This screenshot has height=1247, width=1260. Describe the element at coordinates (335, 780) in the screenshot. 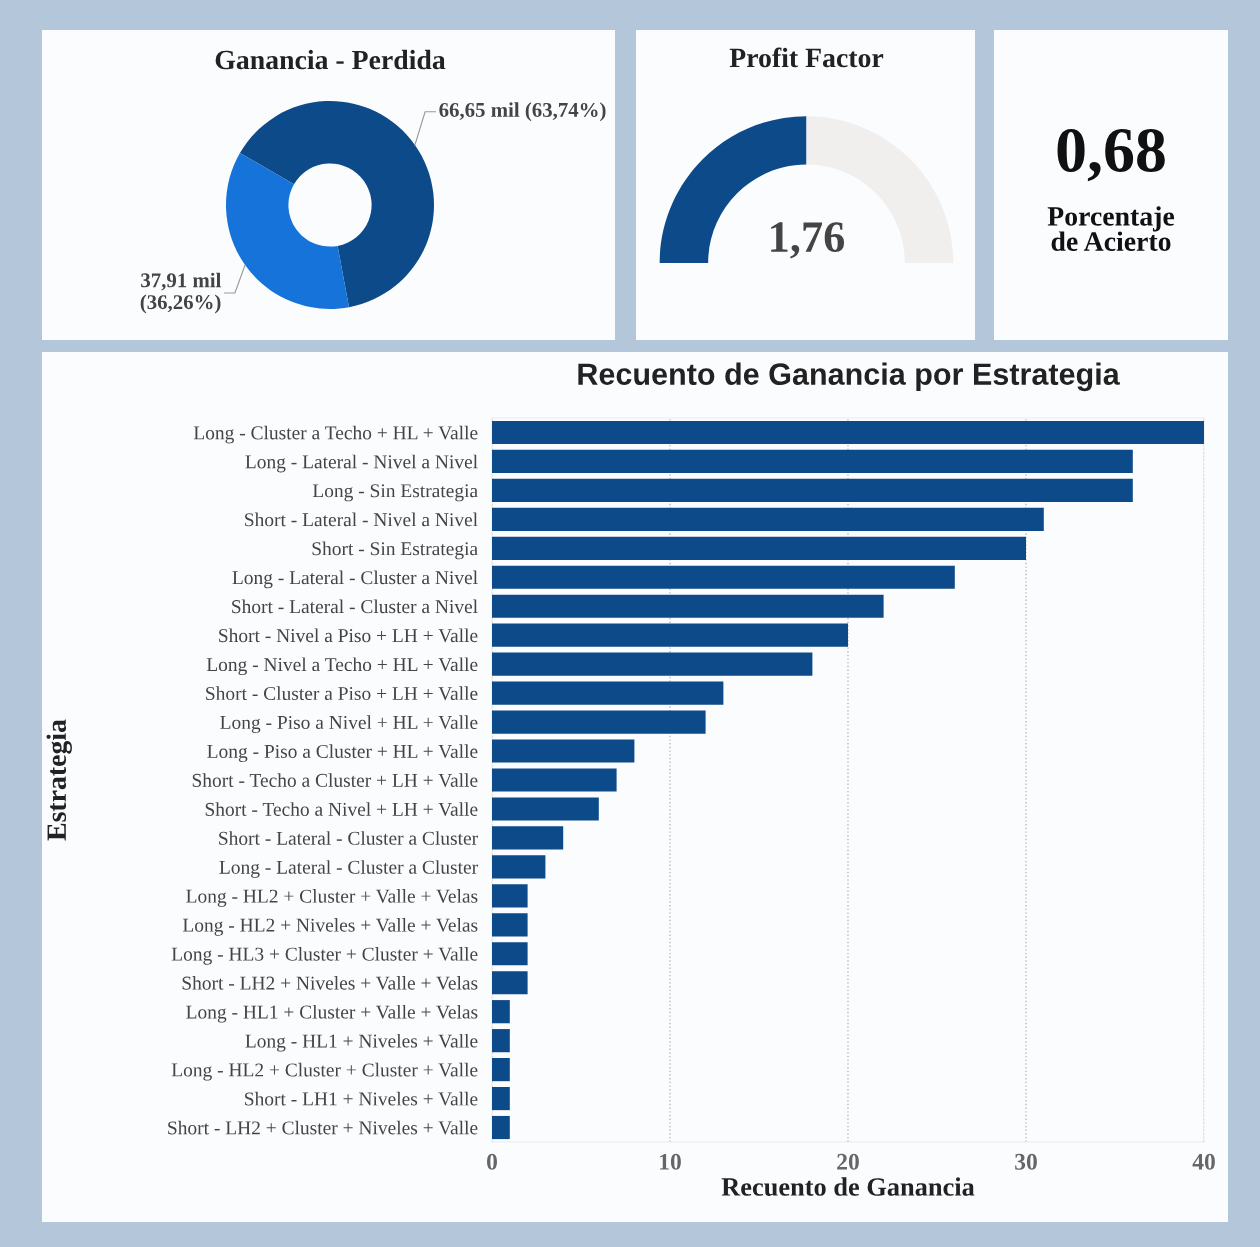

I see `y-tick-label: Short - Techo a Cluster + LH + Valle` at that location.